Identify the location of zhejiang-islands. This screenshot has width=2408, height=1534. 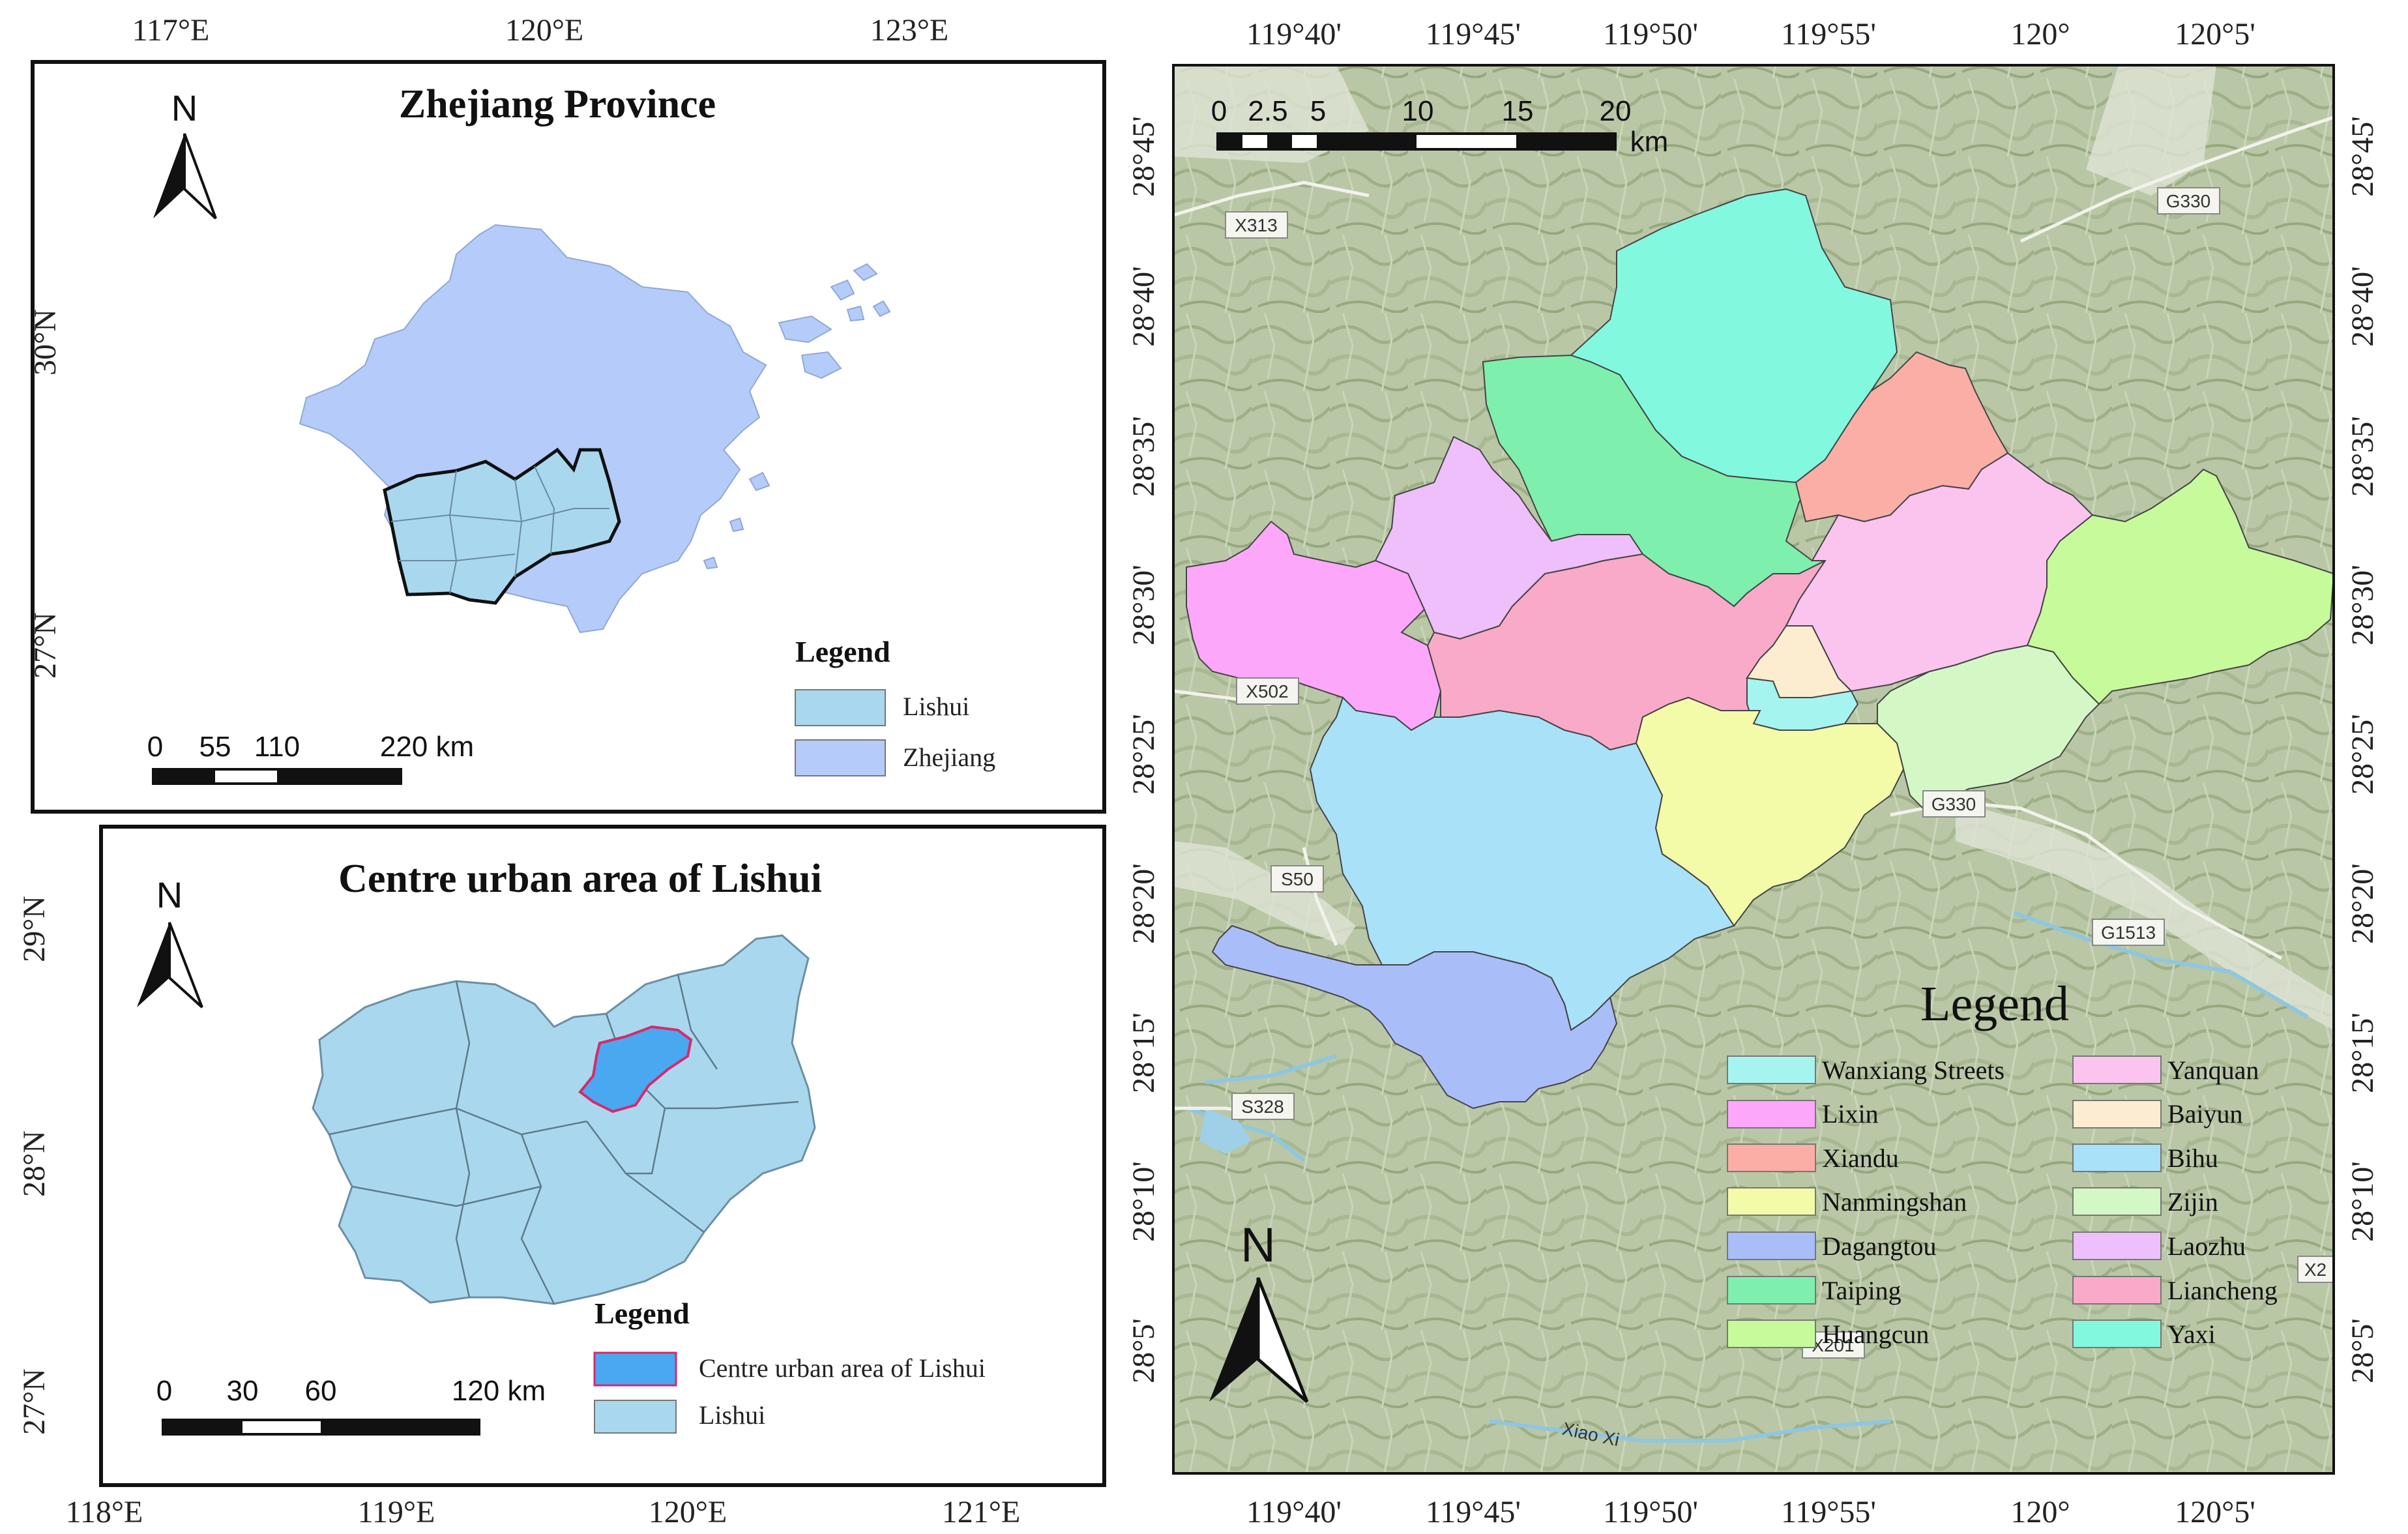
(797, 416).